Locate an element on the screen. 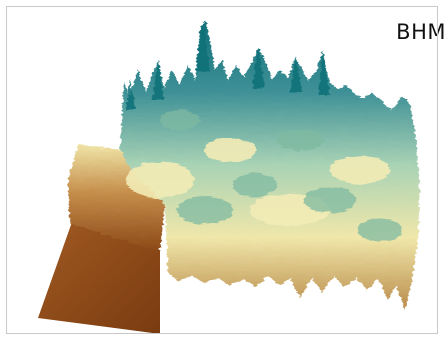 The image size is (448, 342). left-cliff is located at coordinates (116, 198).